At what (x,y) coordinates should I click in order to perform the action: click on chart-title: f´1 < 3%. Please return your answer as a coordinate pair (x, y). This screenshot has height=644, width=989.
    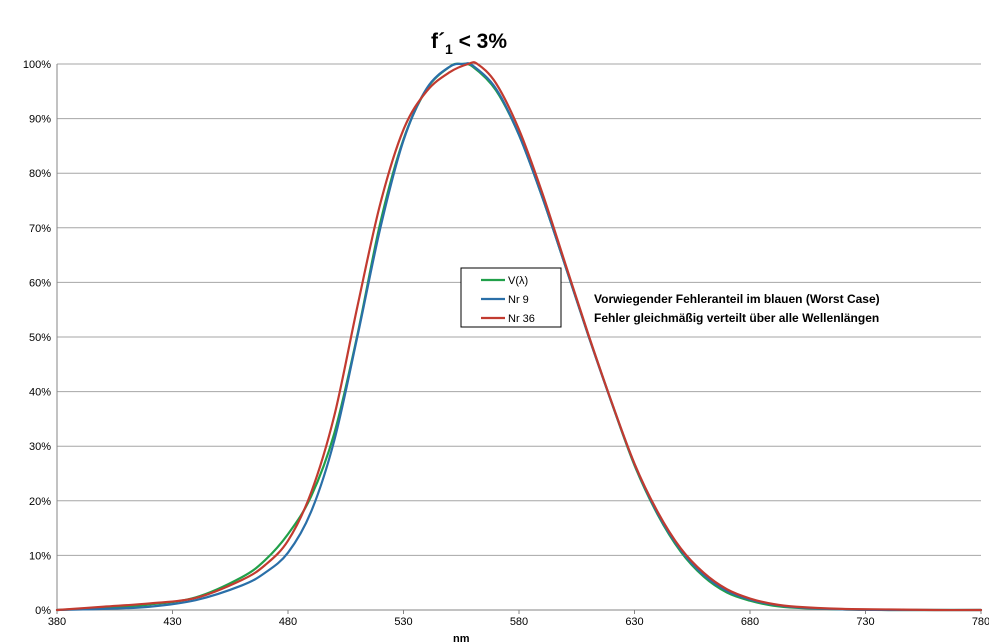
    Looking at the image, I should click on (469, 43).